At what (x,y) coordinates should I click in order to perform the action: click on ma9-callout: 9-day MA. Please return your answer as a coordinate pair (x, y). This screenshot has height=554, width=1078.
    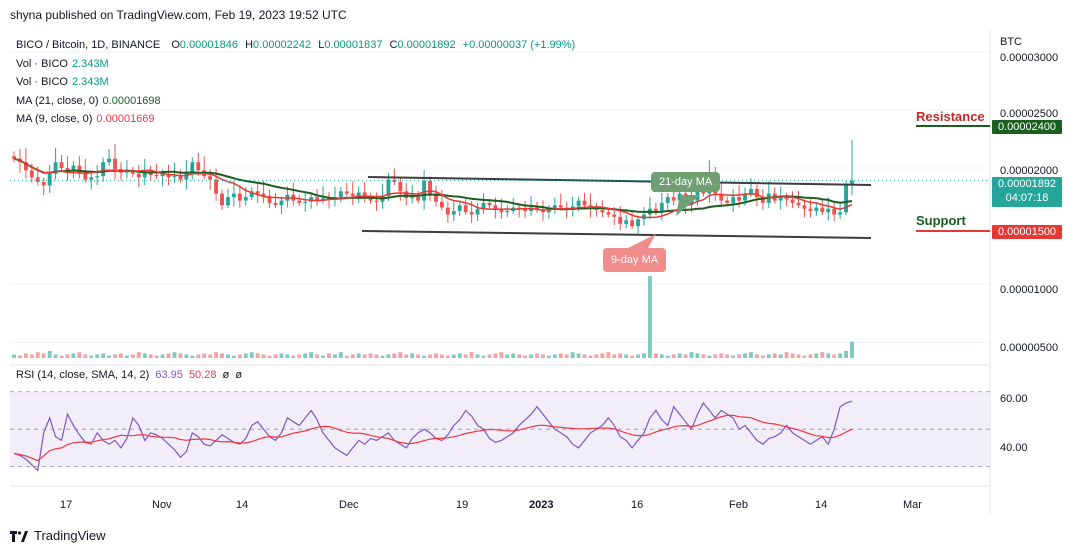
    Looking at the image, I should click on (635, 260).